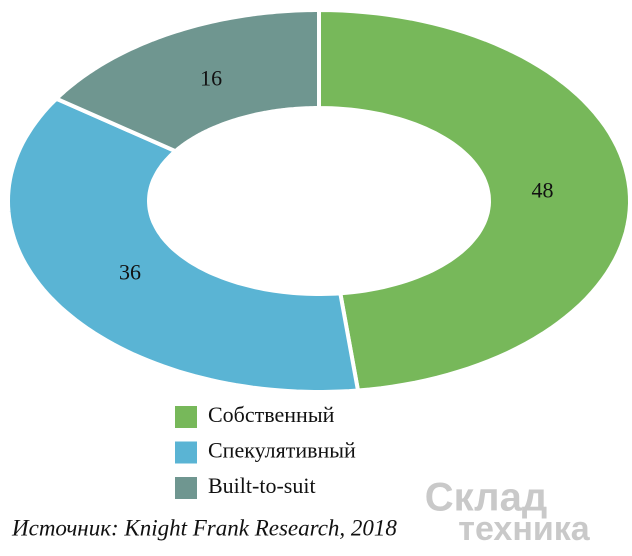  What do you see at coordinates (486, 498) in the screenshot?
I see `watermark: Склад` at bounding box center [486, 498].